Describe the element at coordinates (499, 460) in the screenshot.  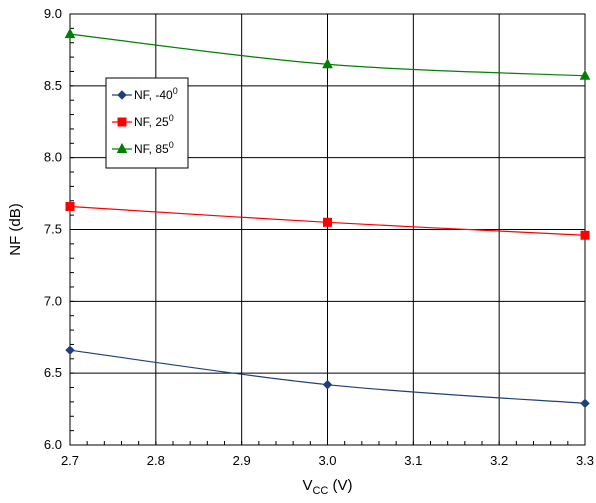
I see `x-tick-label: 3.2` at that location.